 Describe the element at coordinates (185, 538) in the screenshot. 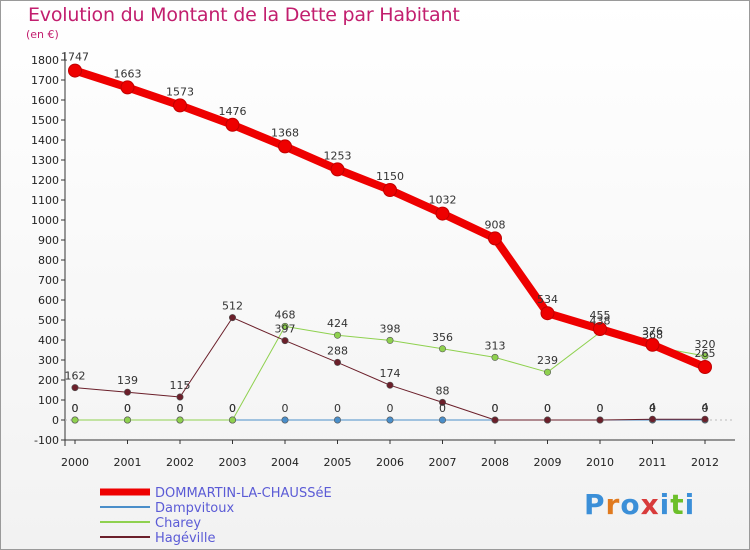

I see `legend-label-3: Hagéville` at that location.